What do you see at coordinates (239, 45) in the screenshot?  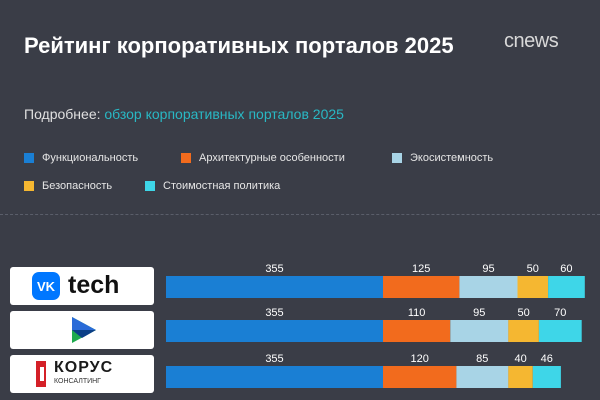 I see `chart-title: Рейтинг корпоративных порталов 2025` at bounding box center [239, 45].